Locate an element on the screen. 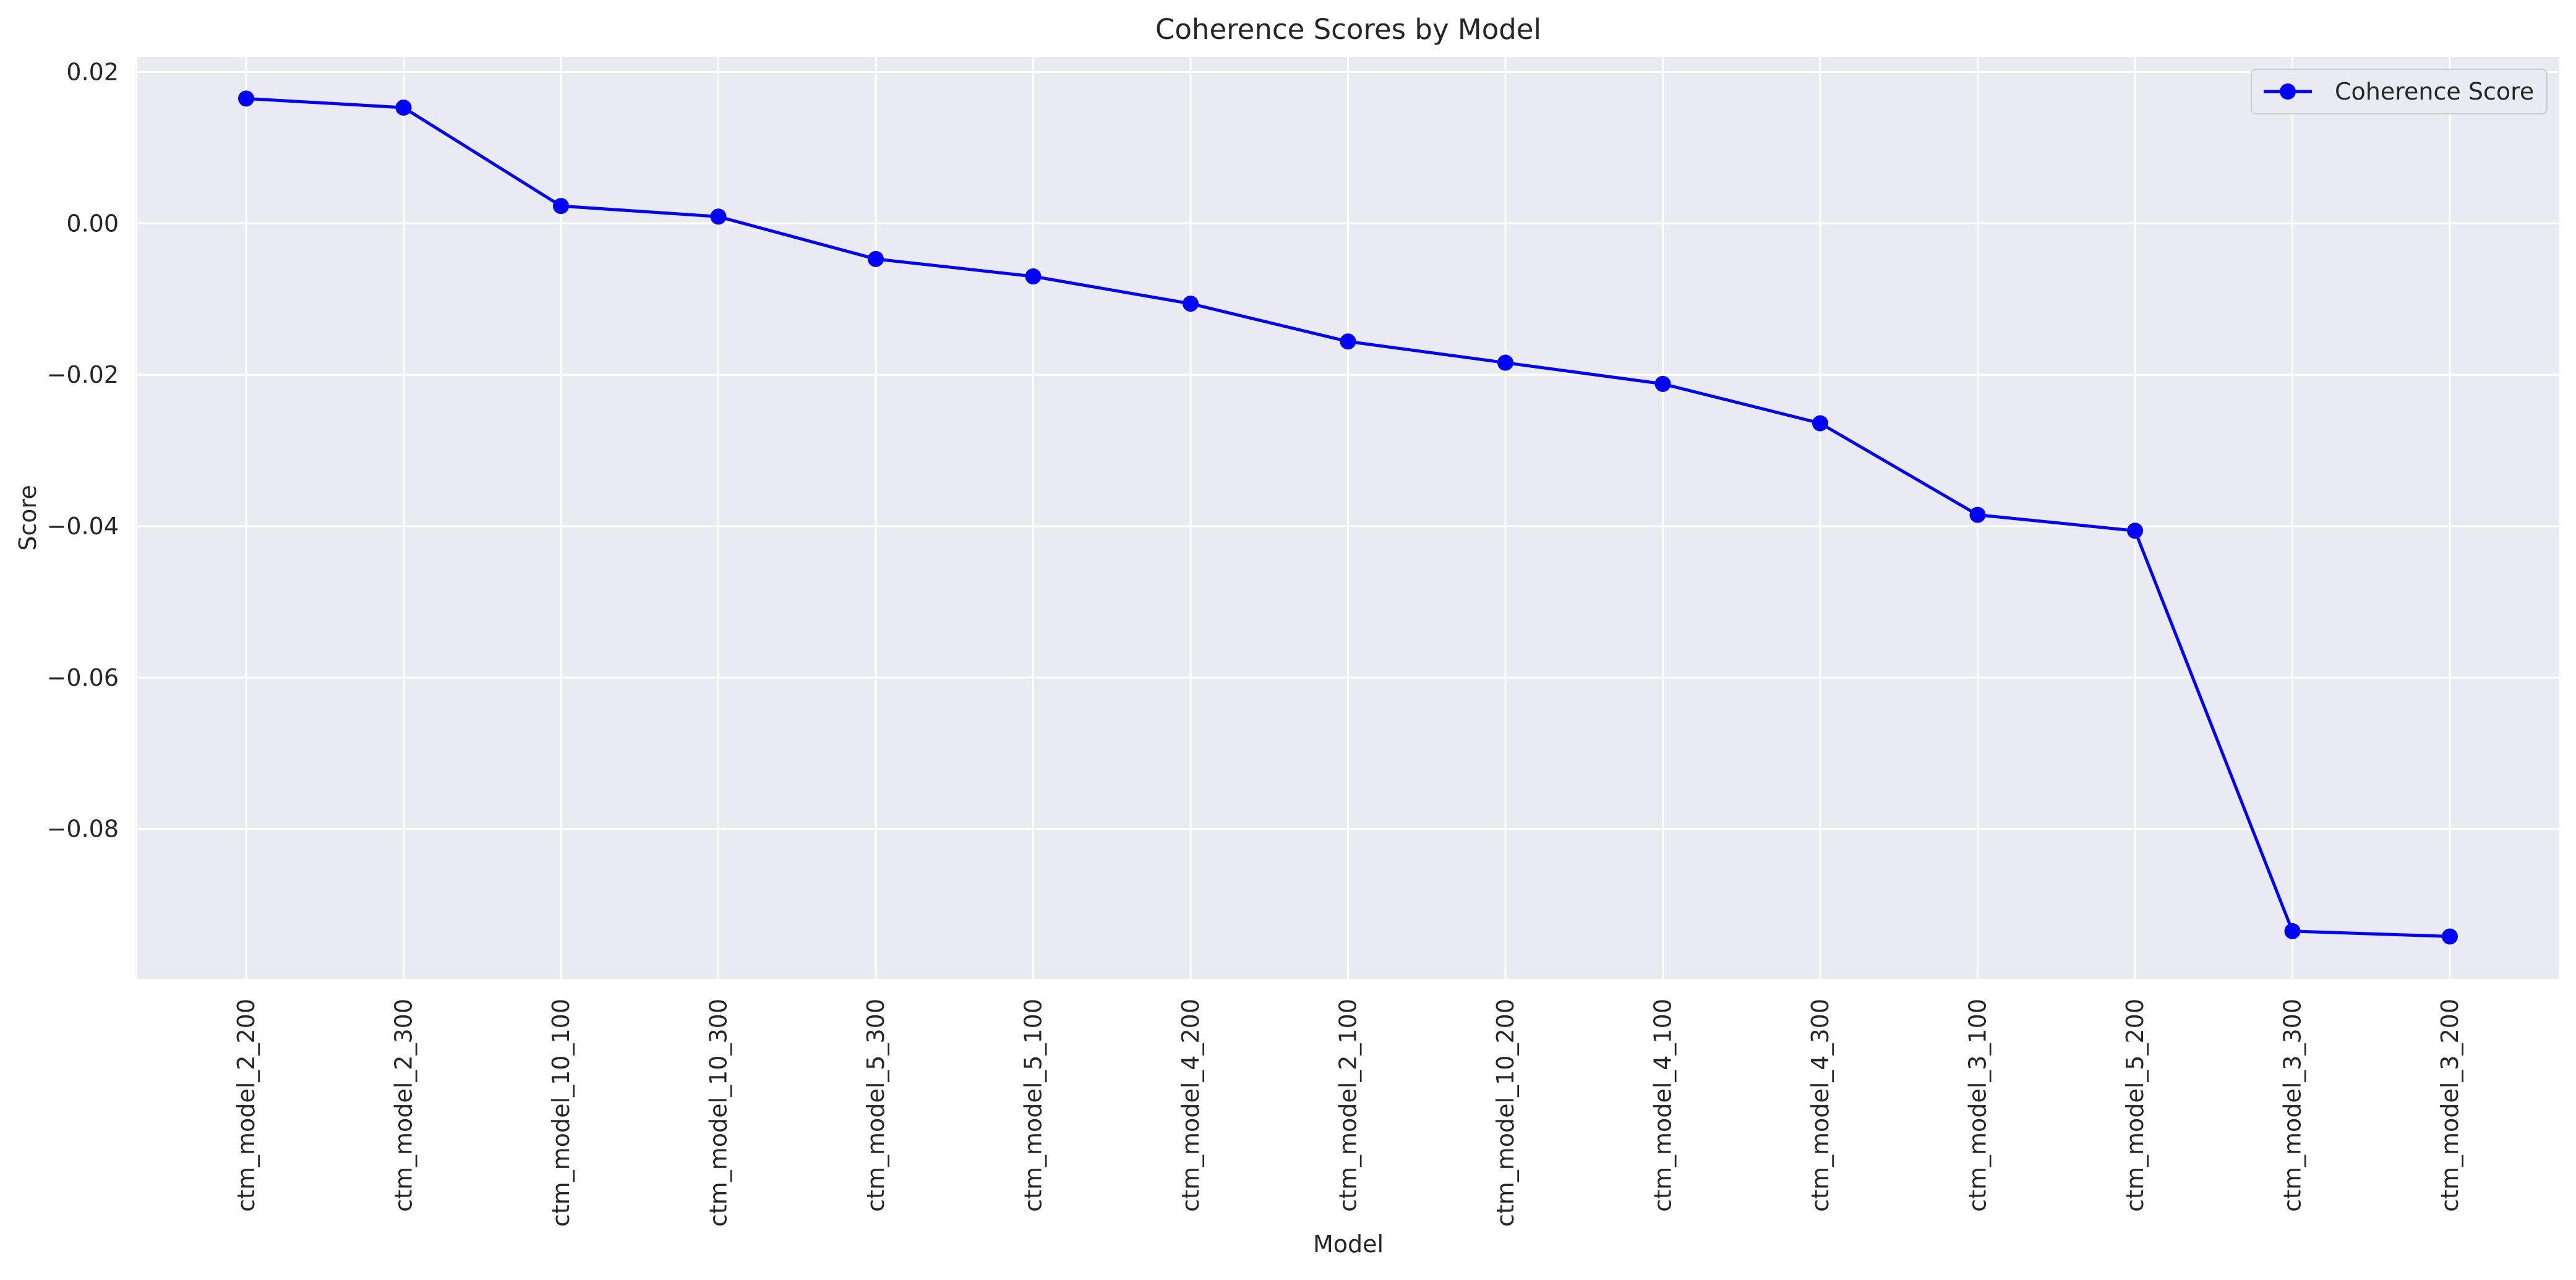 The image size is (2576, 1280). x-tick-label: ctm_model_2_100 is located at coordinates (1349, 1105).